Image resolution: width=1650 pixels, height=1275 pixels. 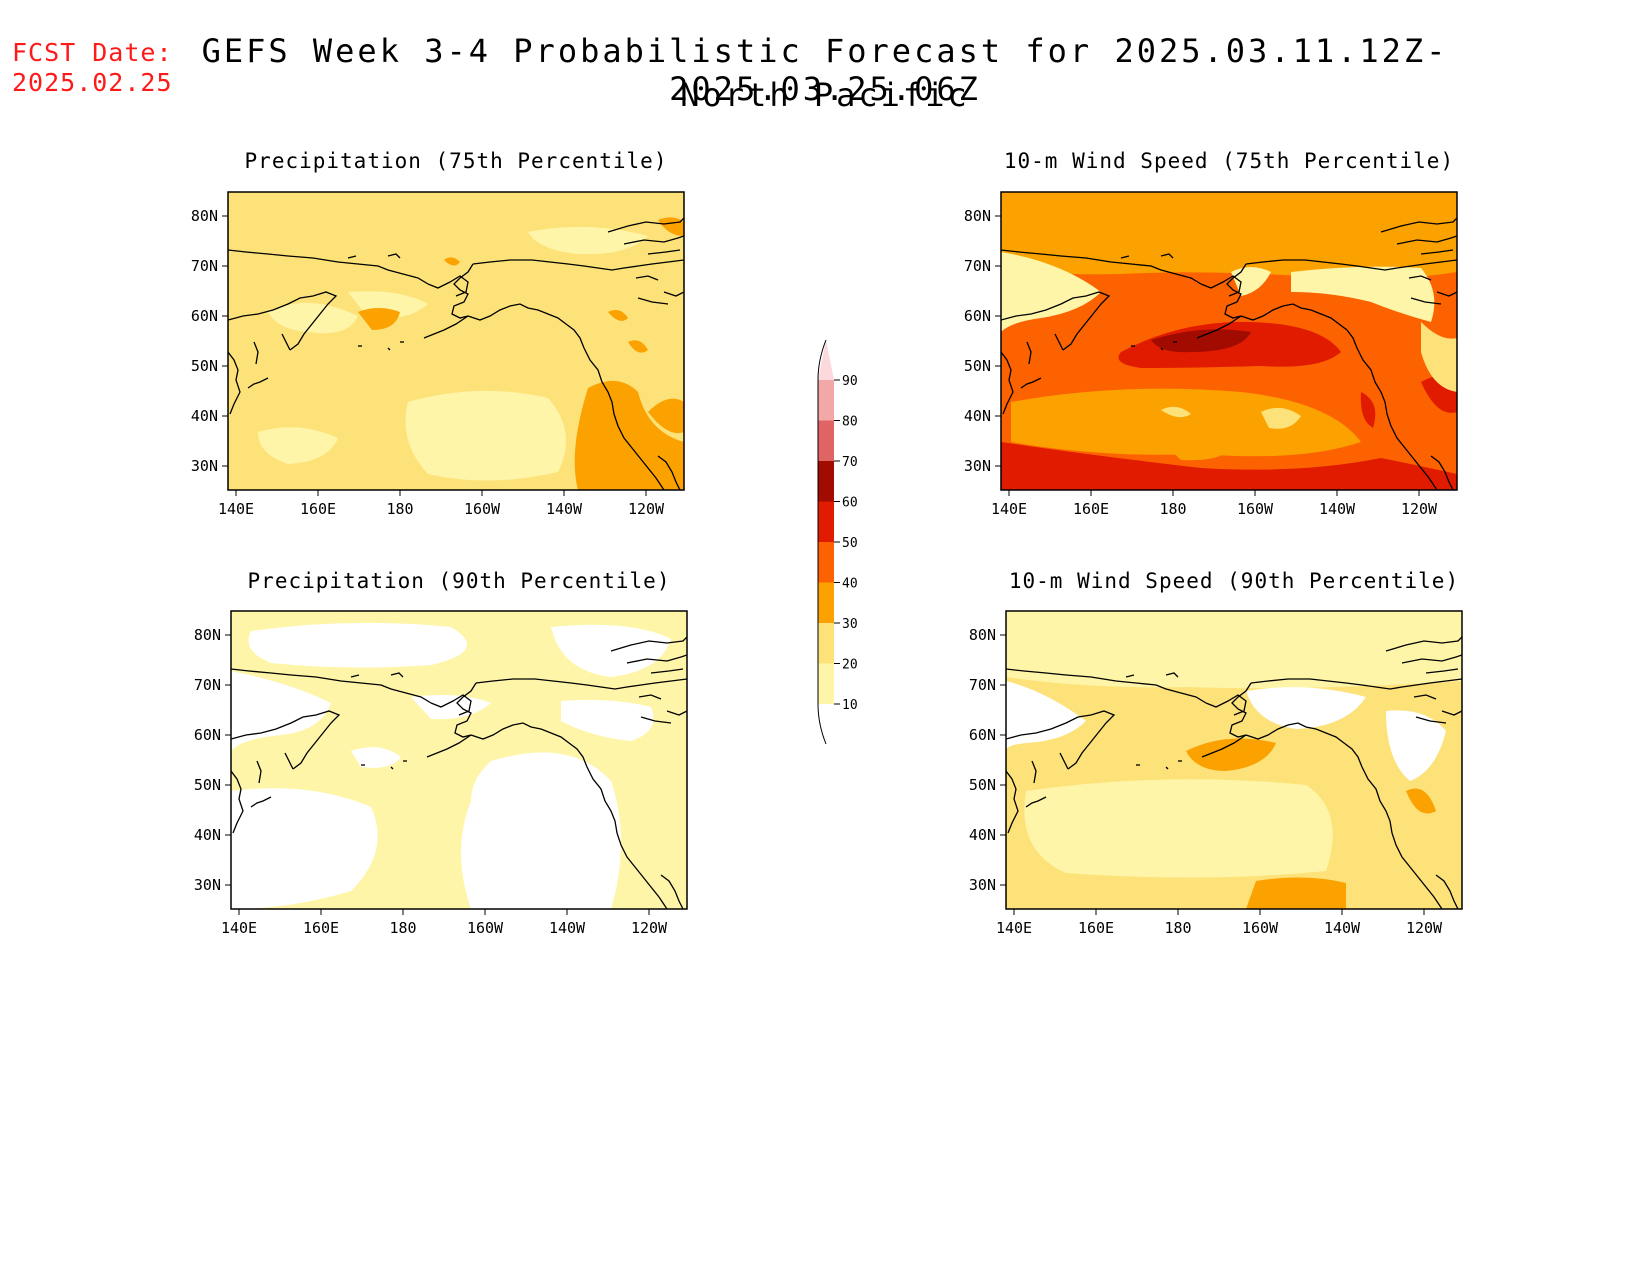 I want to click on colorbar-outline, so click(x=822, y=542).